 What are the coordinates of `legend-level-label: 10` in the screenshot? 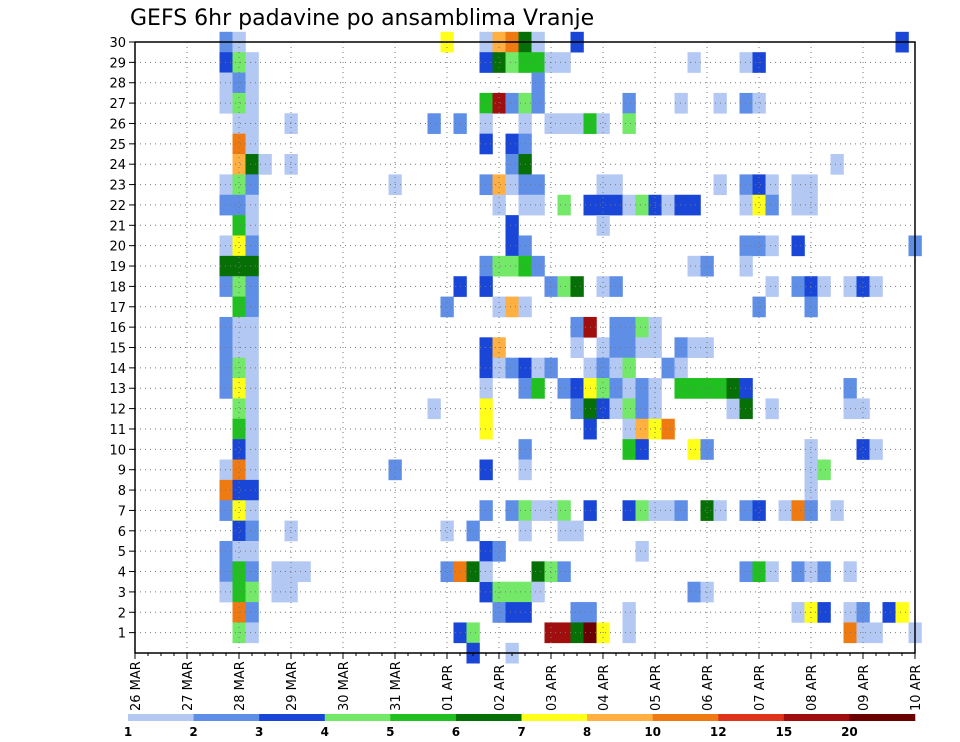 It's located at (652, 732).